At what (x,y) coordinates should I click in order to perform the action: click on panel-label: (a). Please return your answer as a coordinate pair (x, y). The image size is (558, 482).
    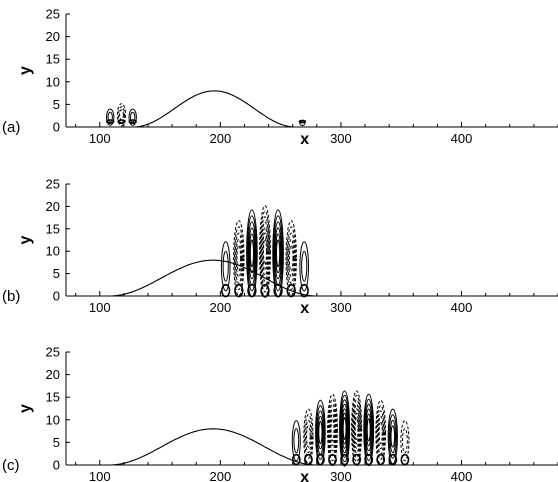
    Looking at the image, I should click on (11, 127).